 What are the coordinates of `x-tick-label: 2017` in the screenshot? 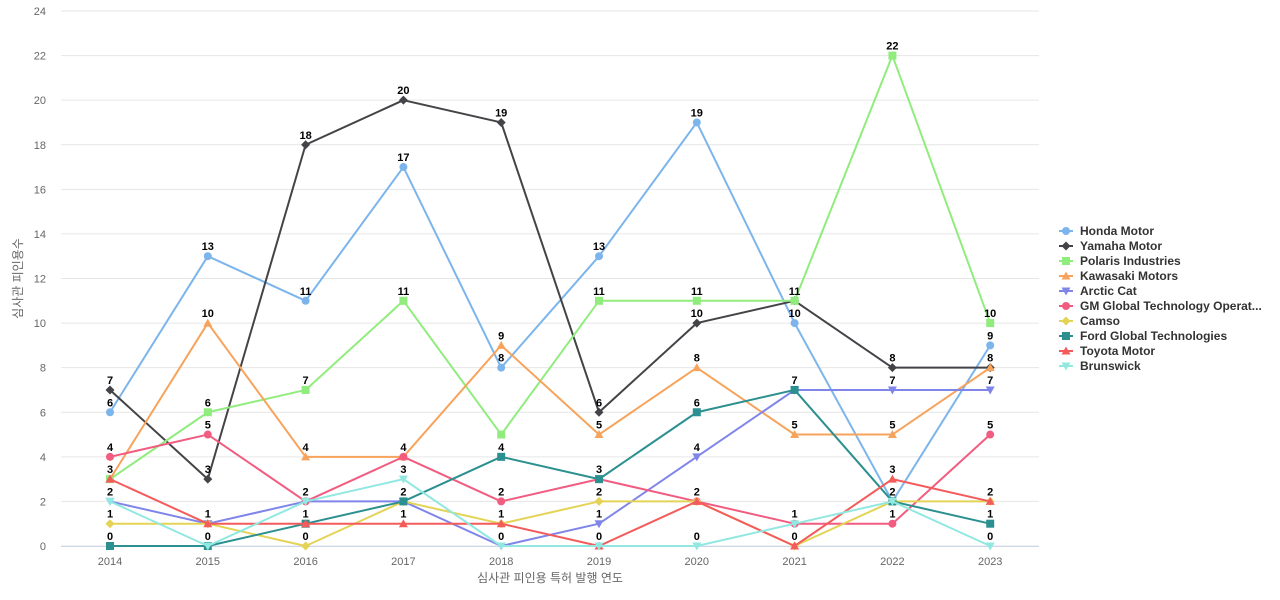 It's located at (403, 562).